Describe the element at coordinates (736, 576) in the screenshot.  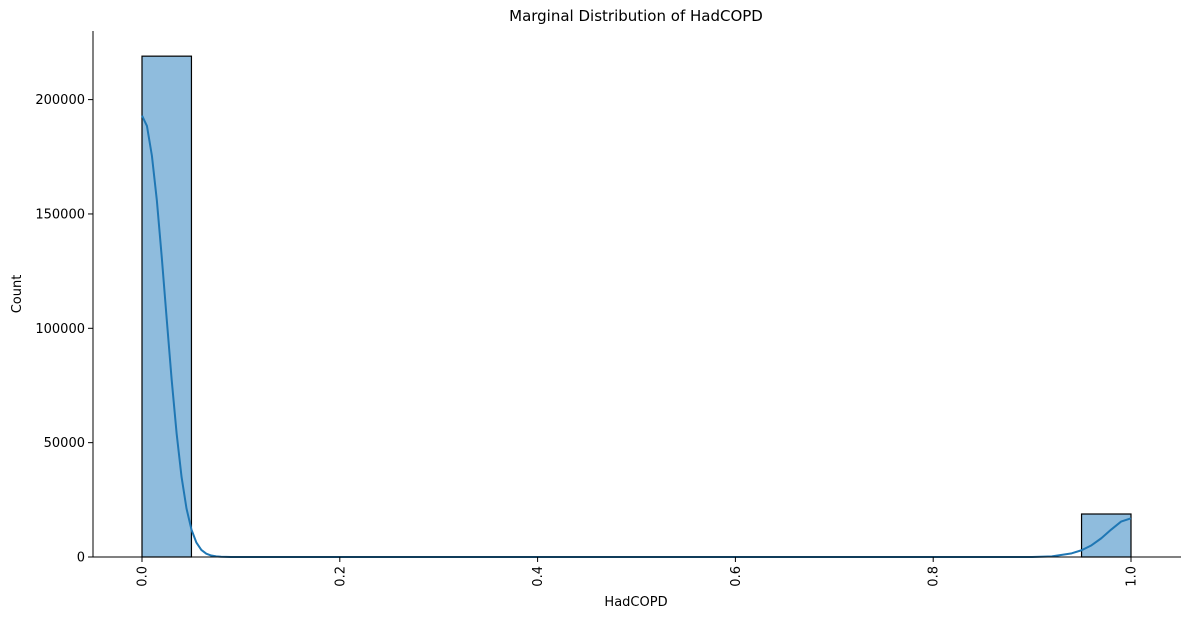
I see `x-tick-label: 0.6` at that location.